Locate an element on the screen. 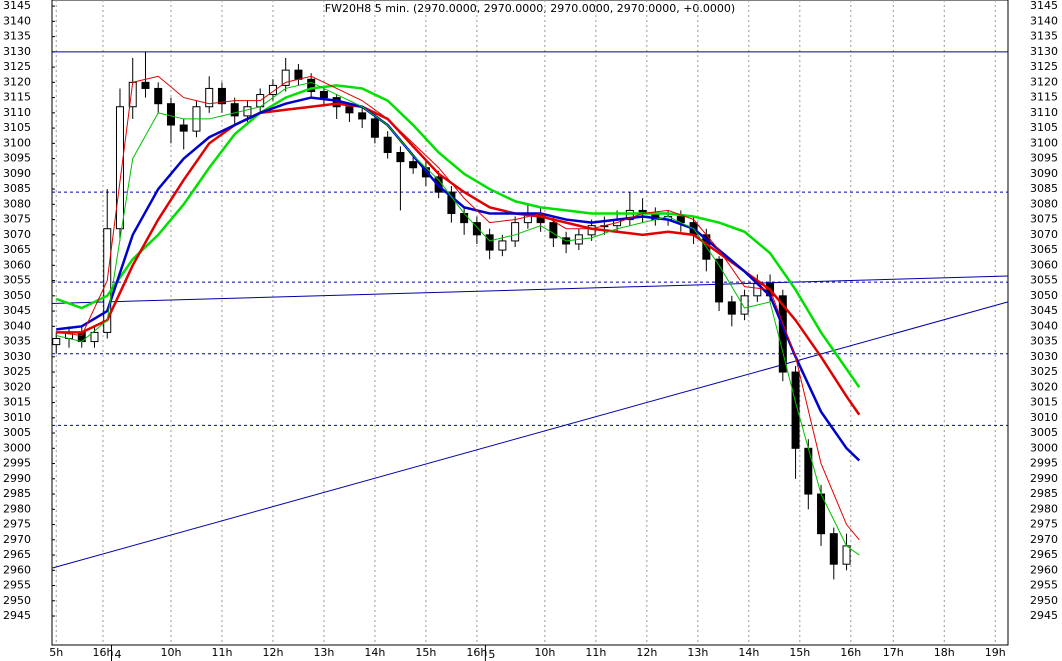 This screenshot has width=1062, height=661. y-tick-label: 3005 is located at coordinates (17, 432).